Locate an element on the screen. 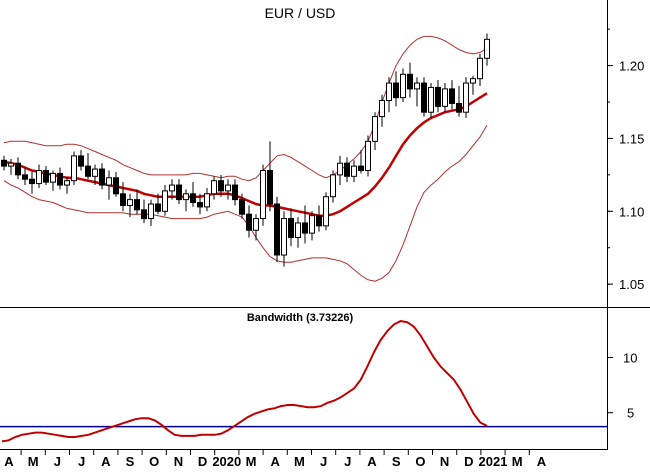  x-axis-months: A M J J A S O N D 2020 M A M J J A S O N D 2021 M A is located at coordinates (275, 459).